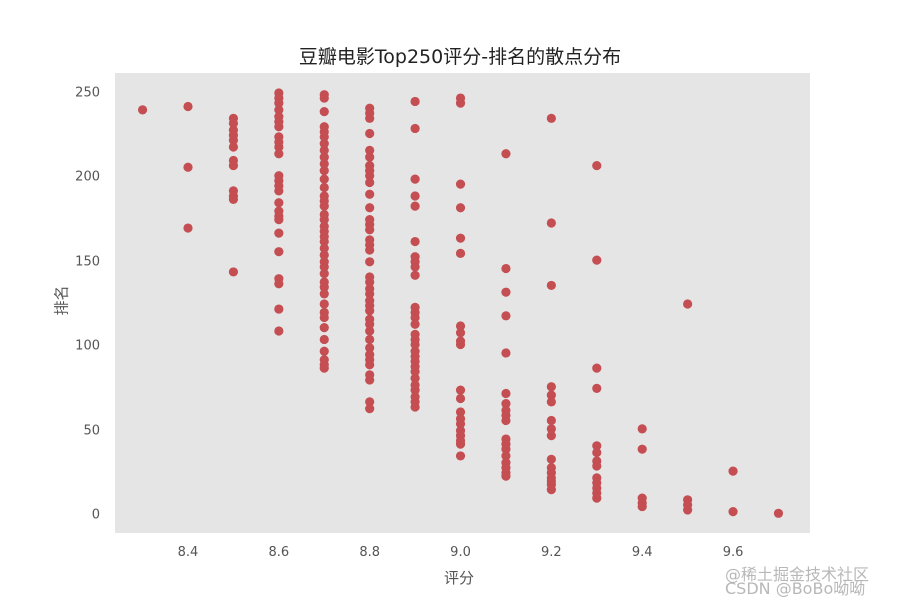  Describe the element at coordinates (279, 552) in the screenshot. I see `x-tick-label: 8.6` at that location.